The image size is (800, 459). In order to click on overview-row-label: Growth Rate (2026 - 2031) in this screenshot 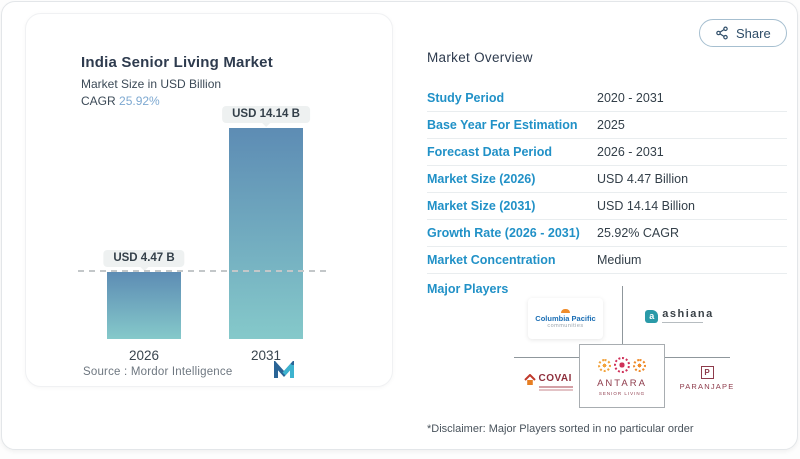, I will do `click(503, 233)`.